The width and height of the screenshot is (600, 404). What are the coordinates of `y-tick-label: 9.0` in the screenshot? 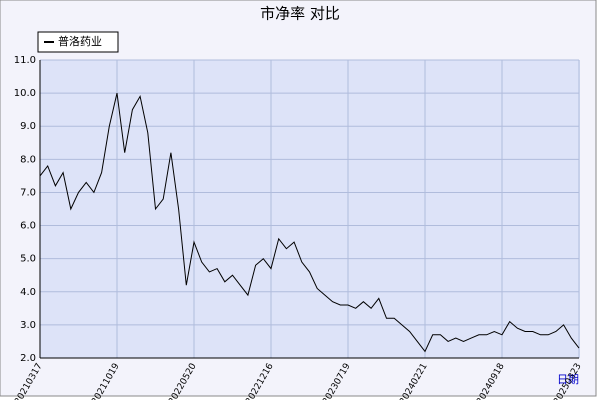 It's located at (28, 126).